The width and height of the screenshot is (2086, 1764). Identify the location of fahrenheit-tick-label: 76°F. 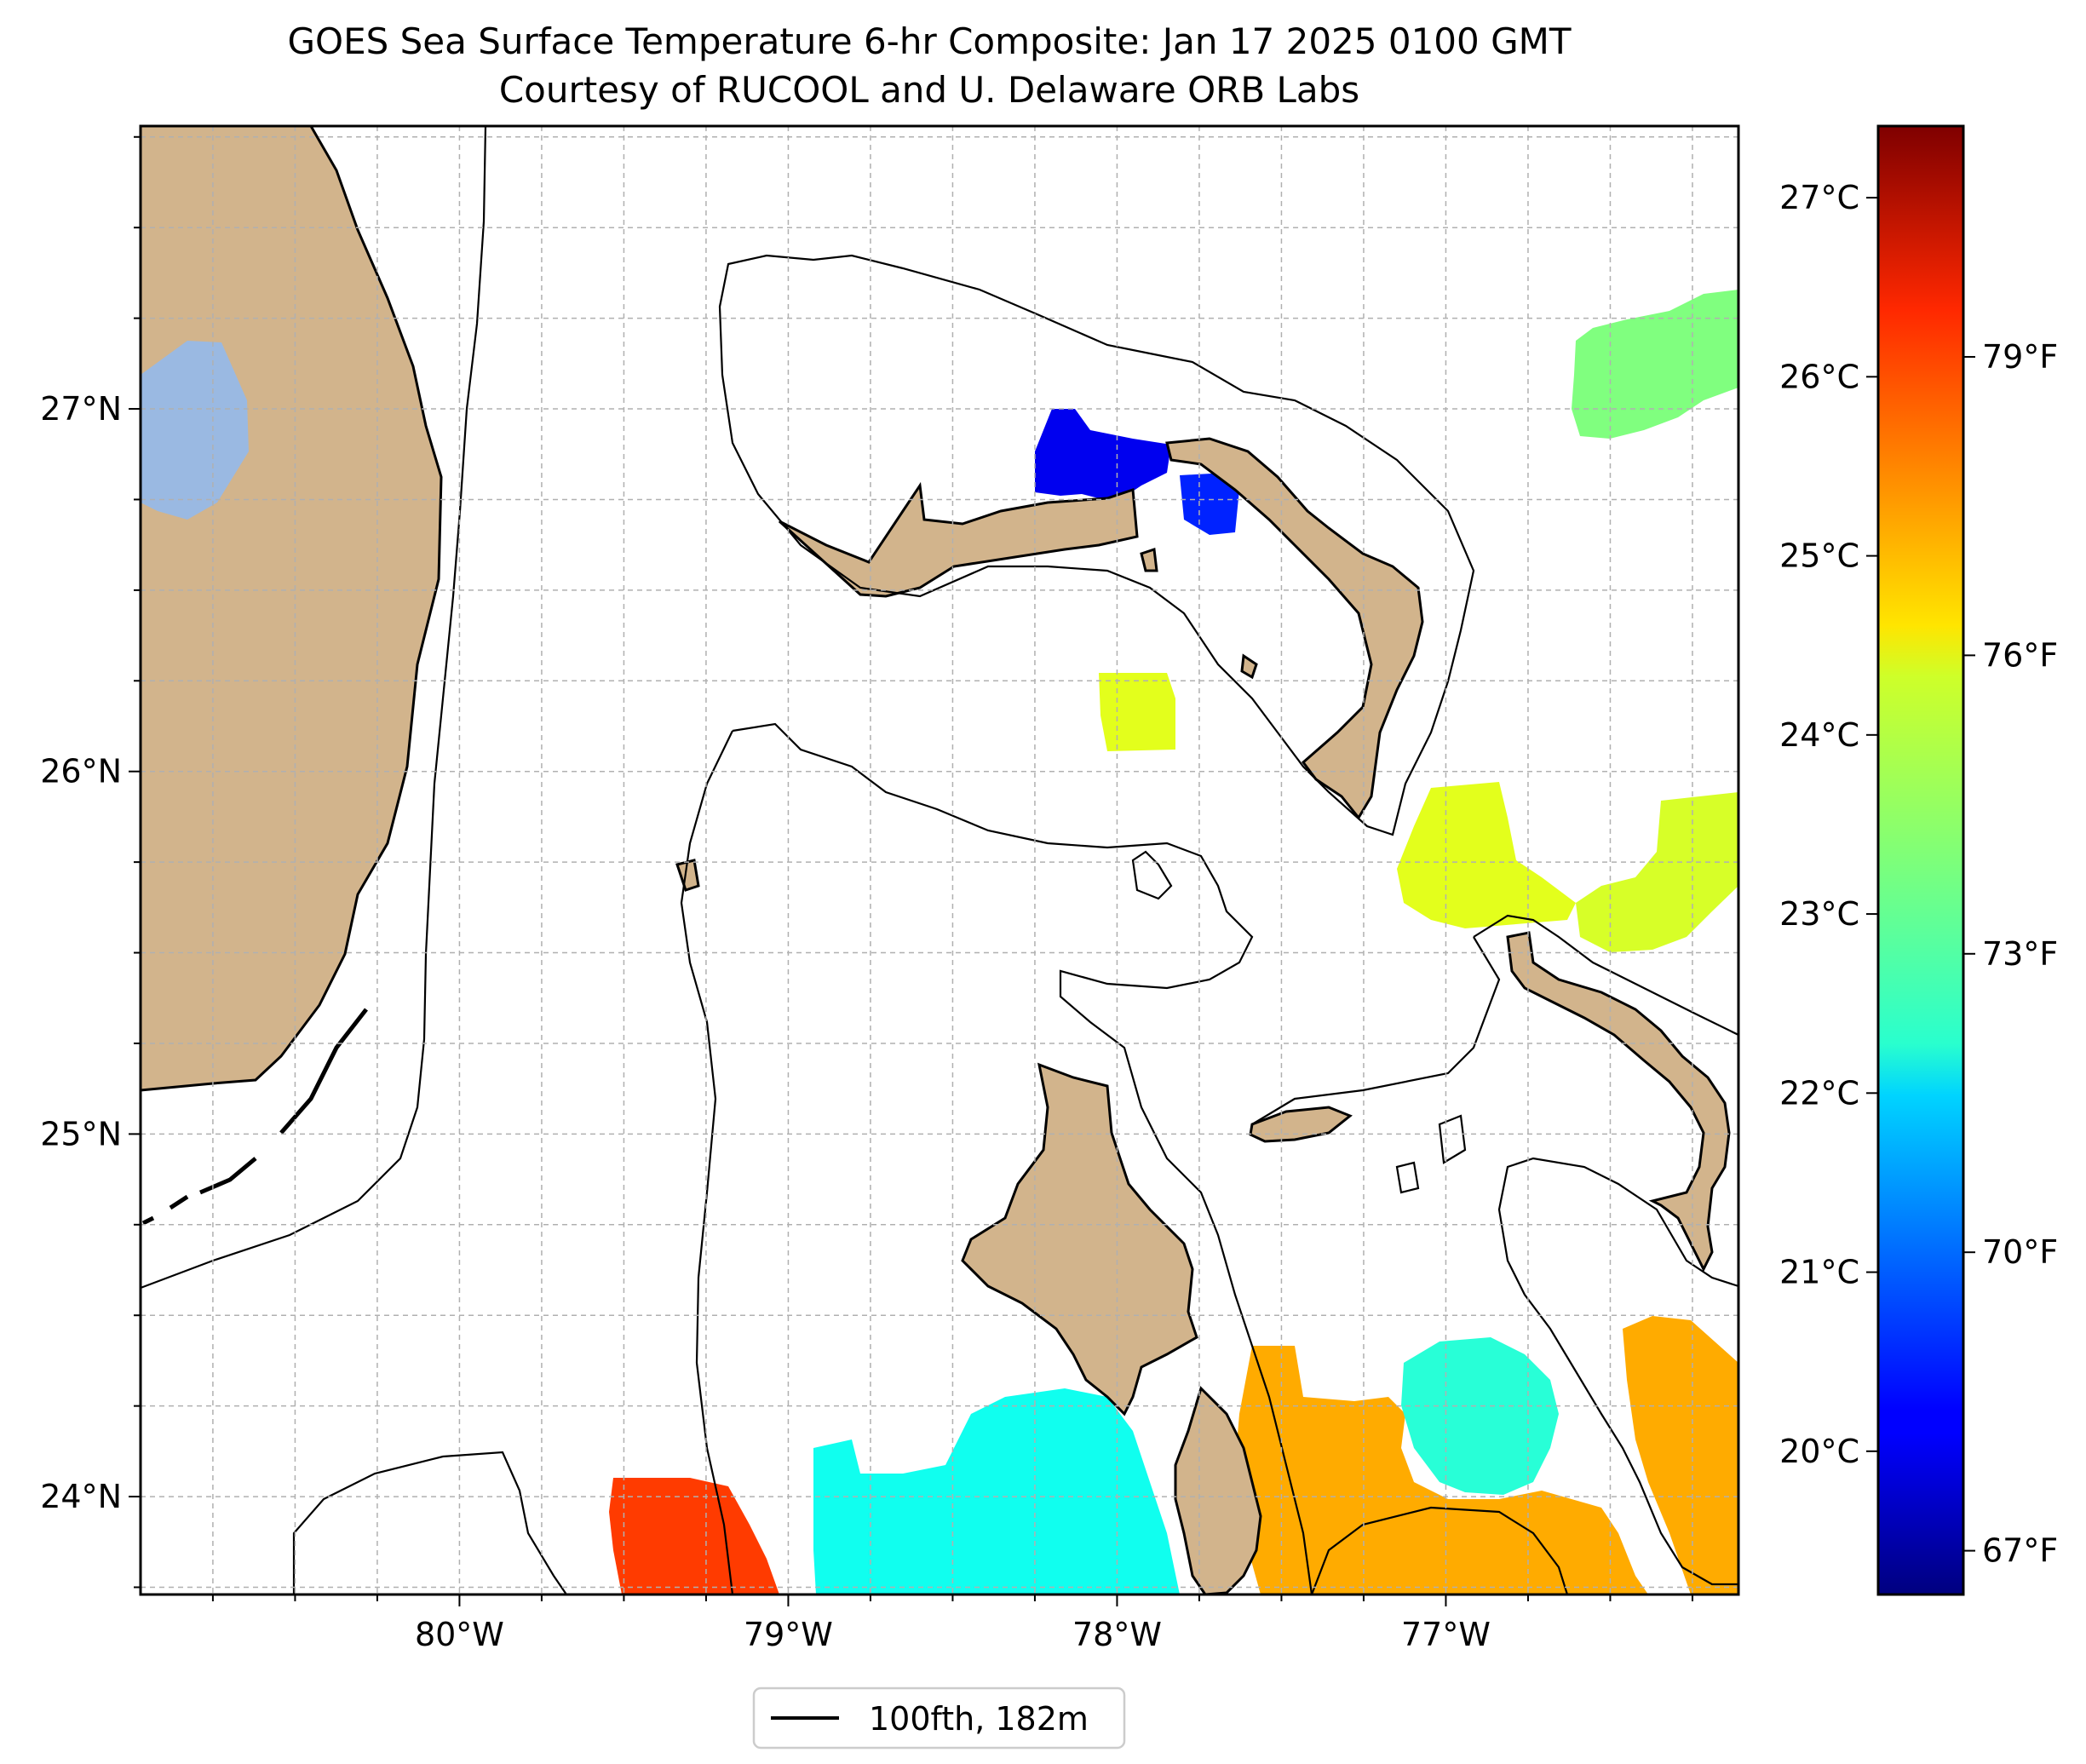
(2020, 655).